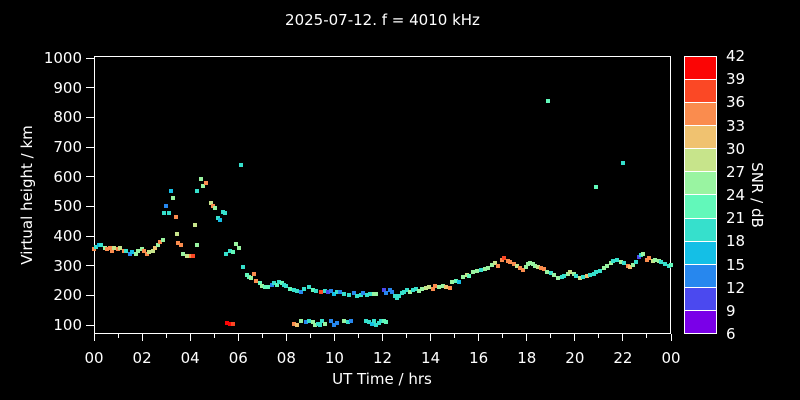  I want to click on colorbar-tick-label: 36, so click(736, 102).